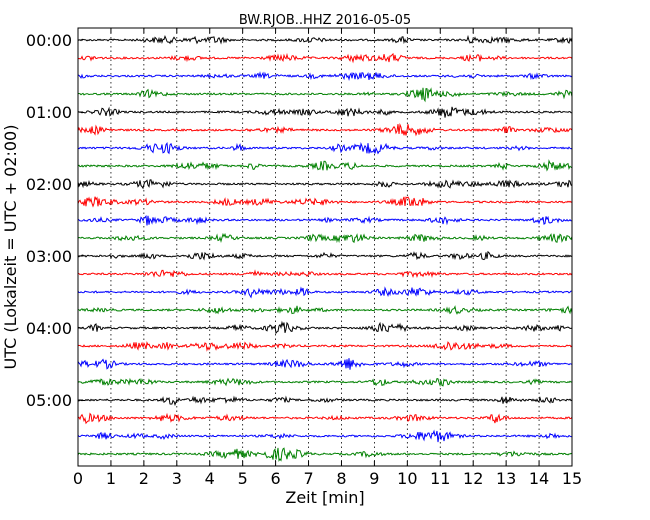 The width and height of the screenshot is (650, 520). I want to click on x-tick-label-8: 8, so click(341, 478).